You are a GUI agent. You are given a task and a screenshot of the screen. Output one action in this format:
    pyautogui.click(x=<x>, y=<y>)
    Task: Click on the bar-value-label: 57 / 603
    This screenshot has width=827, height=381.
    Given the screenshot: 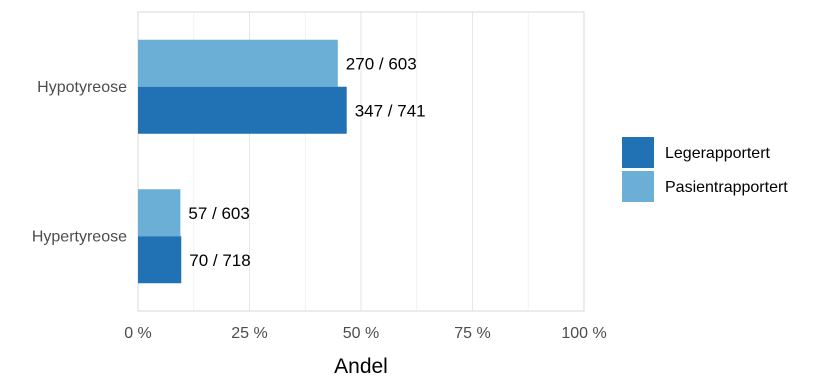 What is the action you would take?
    pyautogui.click(x=218, y=213)
    